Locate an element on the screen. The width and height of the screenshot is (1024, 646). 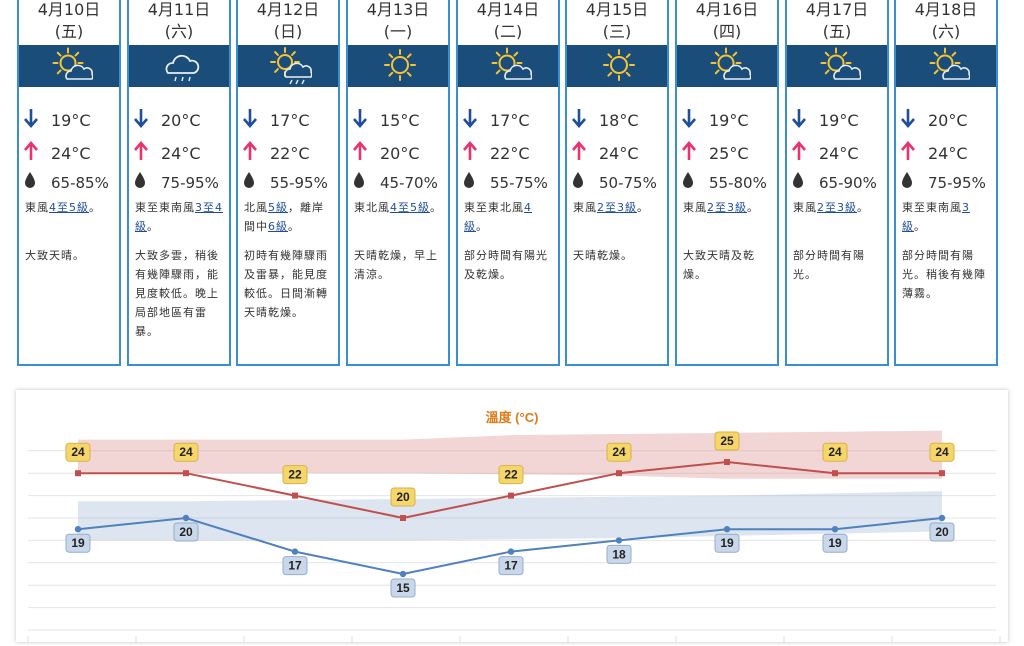
forecast-date: 4月15日 is located at coordinates (617, 9).